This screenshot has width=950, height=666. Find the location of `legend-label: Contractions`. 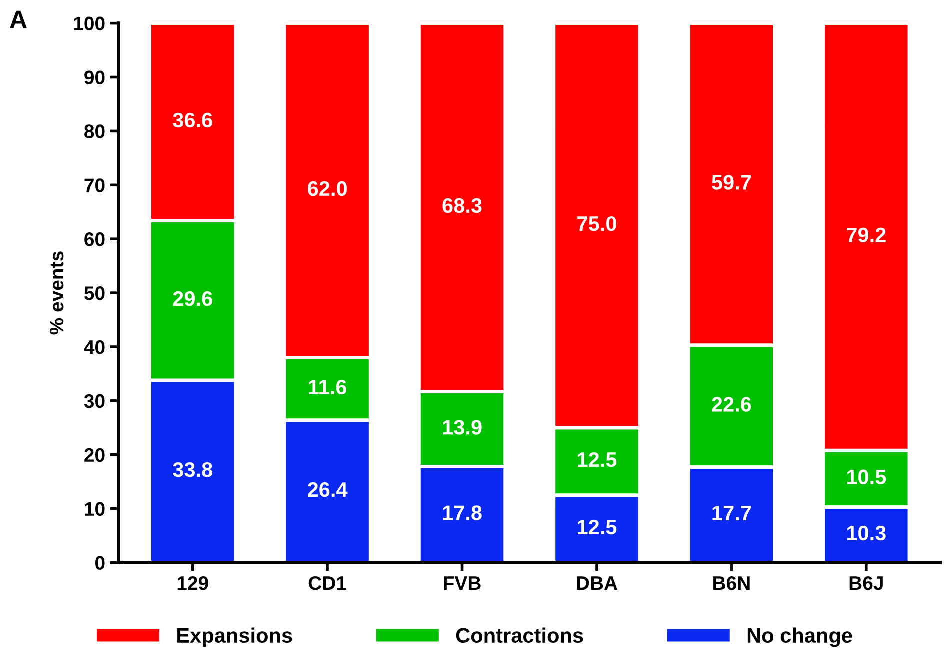

legend-label: Contractions is located at coordinates (520, 636).